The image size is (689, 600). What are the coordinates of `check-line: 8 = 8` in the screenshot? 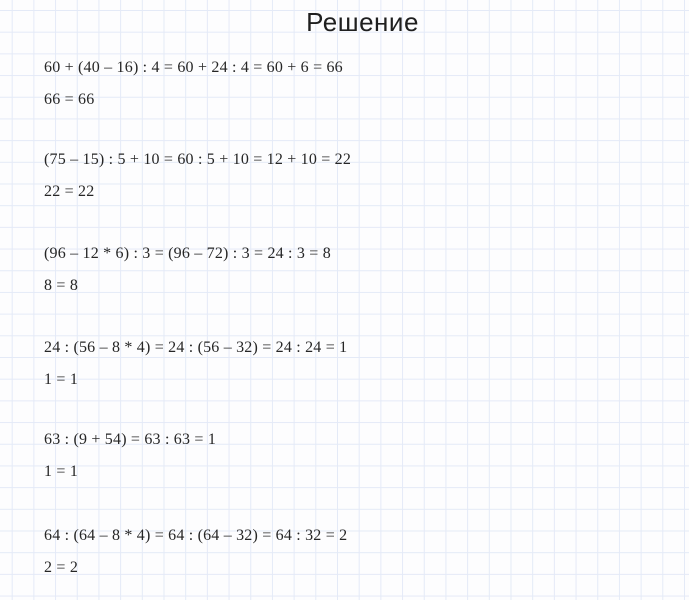 It's located at (61, 285).